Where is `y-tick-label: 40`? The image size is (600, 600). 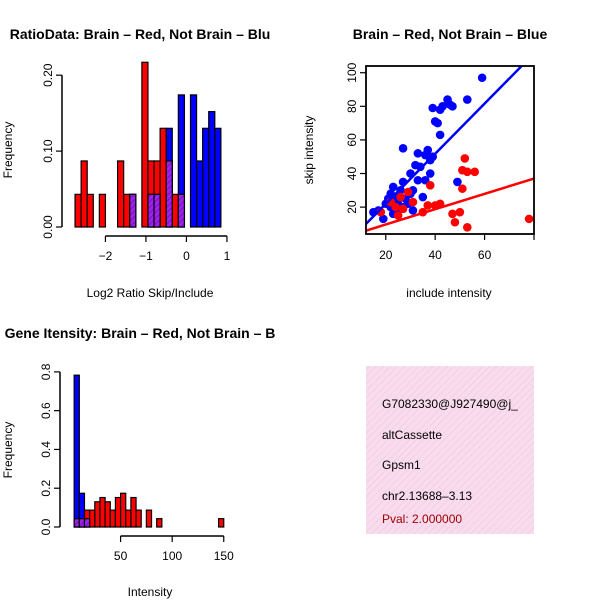
y-tick-label: 40 is located at coordinates (352, 174).